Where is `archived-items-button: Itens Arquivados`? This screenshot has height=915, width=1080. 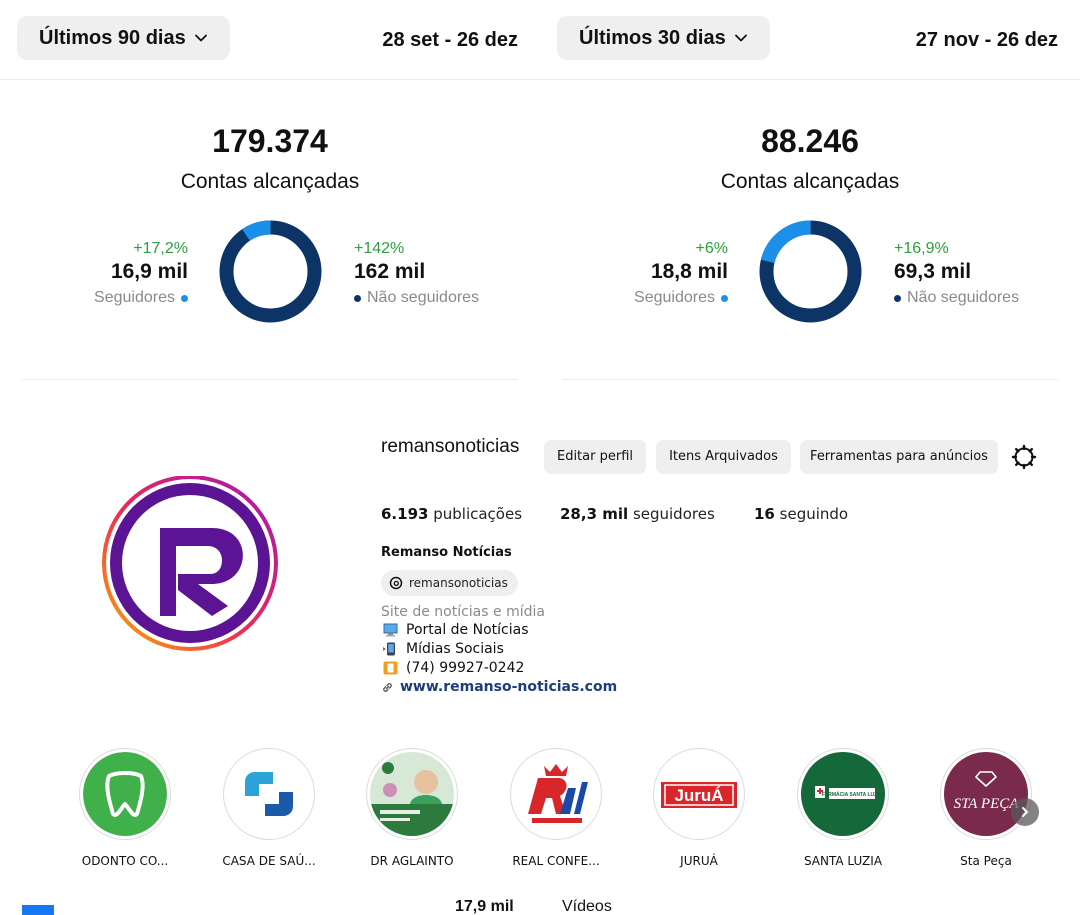
archived-items-button: Itens Arquivados is located at coordinates (723, 457).